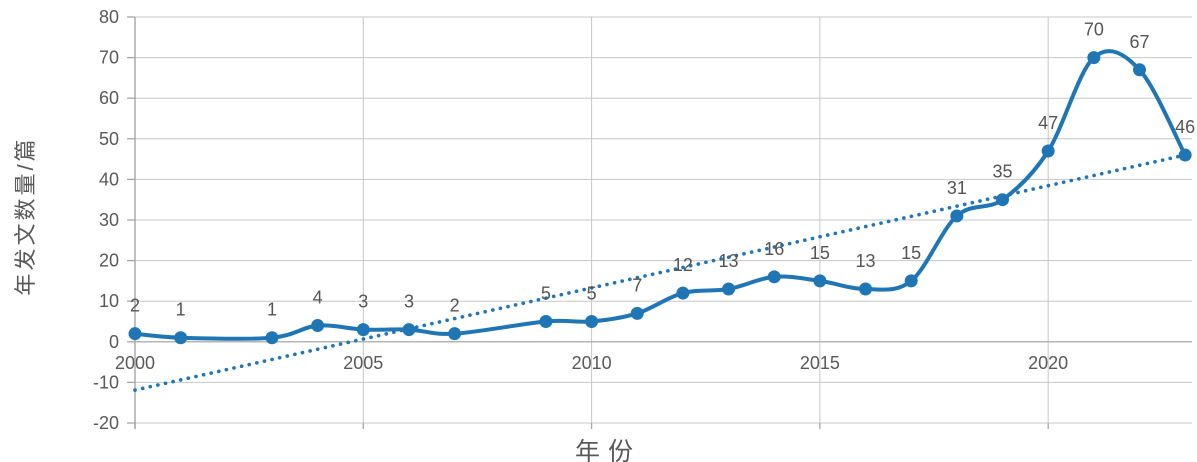 The height and width of the screenshot is (462, 1197). What do you see at coordinates (109, 98) in the screenshot?
I see `y-tick-label: 60` at bounding box center [109, 98].